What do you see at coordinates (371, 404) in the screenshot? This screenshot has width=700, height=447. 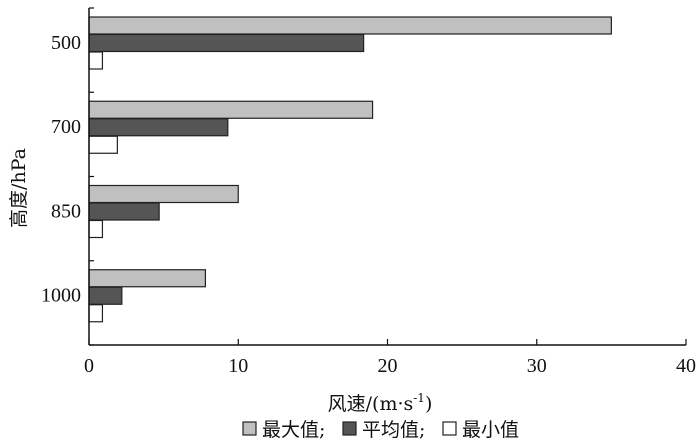 I see `x-axis-title-main: 风速/(m·s` at bounding box center [371, 404].